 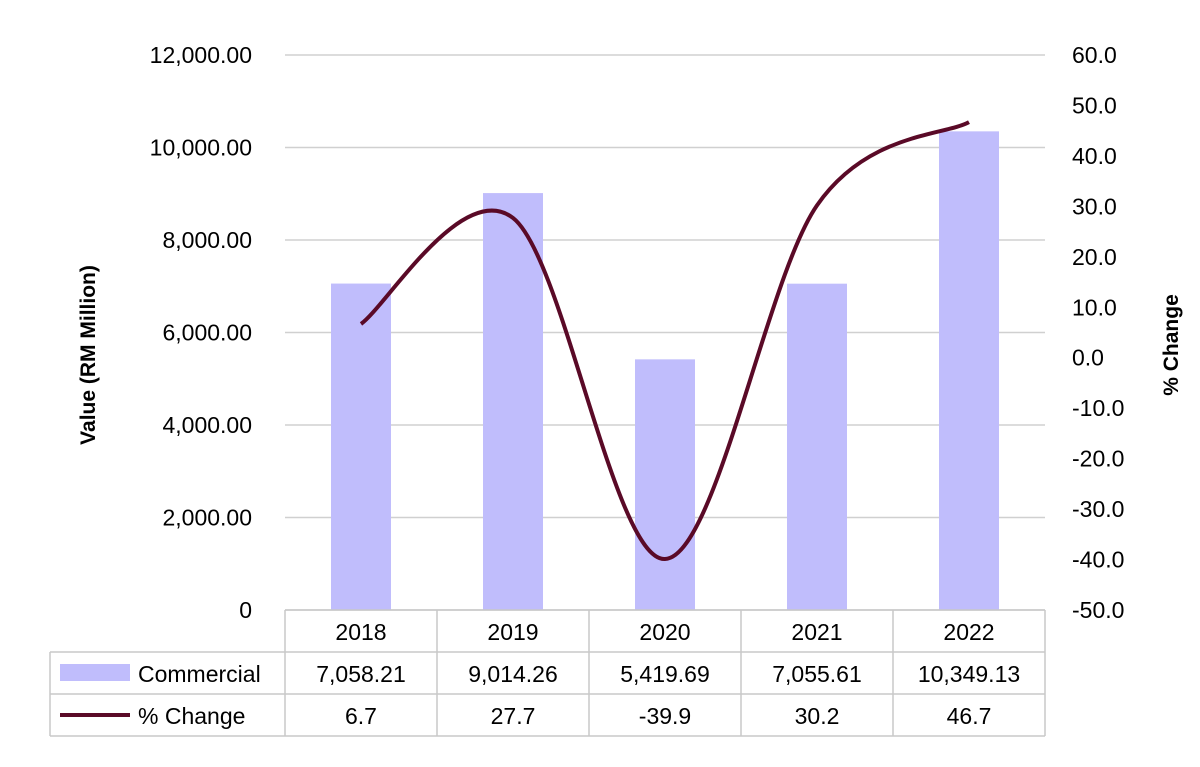 What do you see at coordinates (1094, 55) in the screenshot?
I see `y2-tick-label: 60.0` at bounding box center [1094, 55].